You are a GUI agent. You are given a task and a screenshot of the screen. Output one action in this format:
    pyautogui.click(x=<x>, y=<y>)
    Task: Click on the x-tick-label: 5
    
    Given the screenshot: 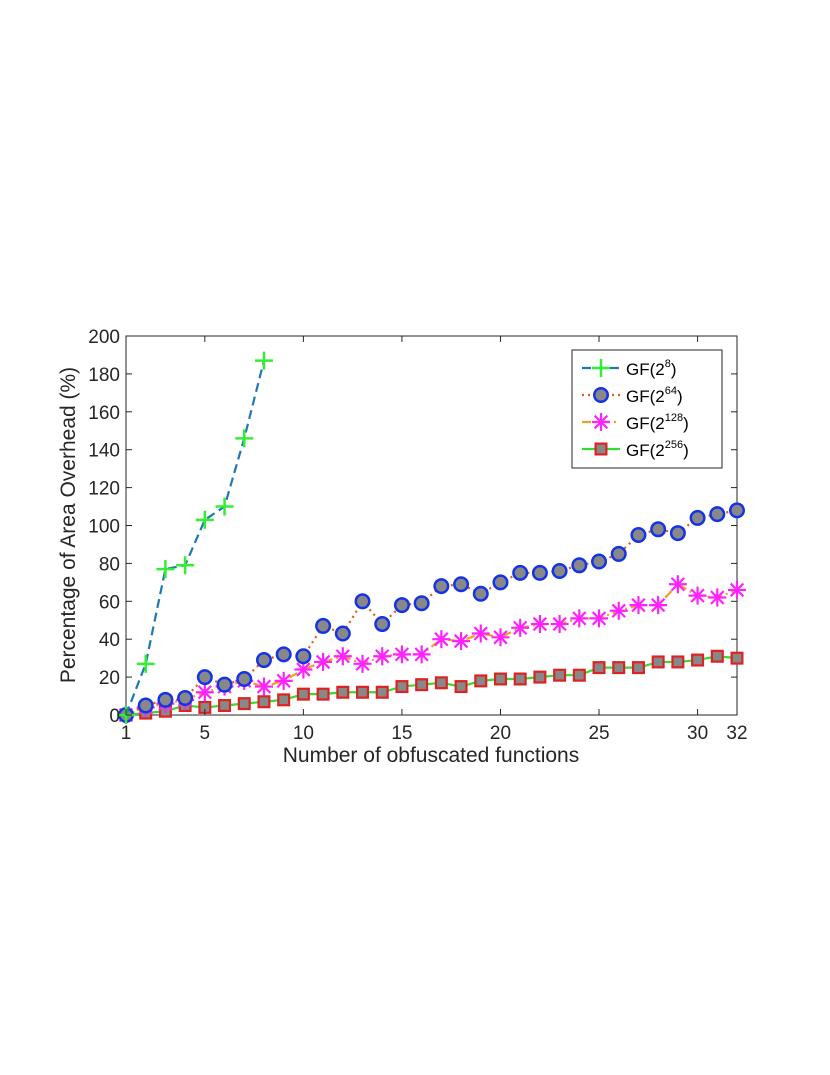 What is the action you would take?
    pyautogui.click(x=205, y=733)
    